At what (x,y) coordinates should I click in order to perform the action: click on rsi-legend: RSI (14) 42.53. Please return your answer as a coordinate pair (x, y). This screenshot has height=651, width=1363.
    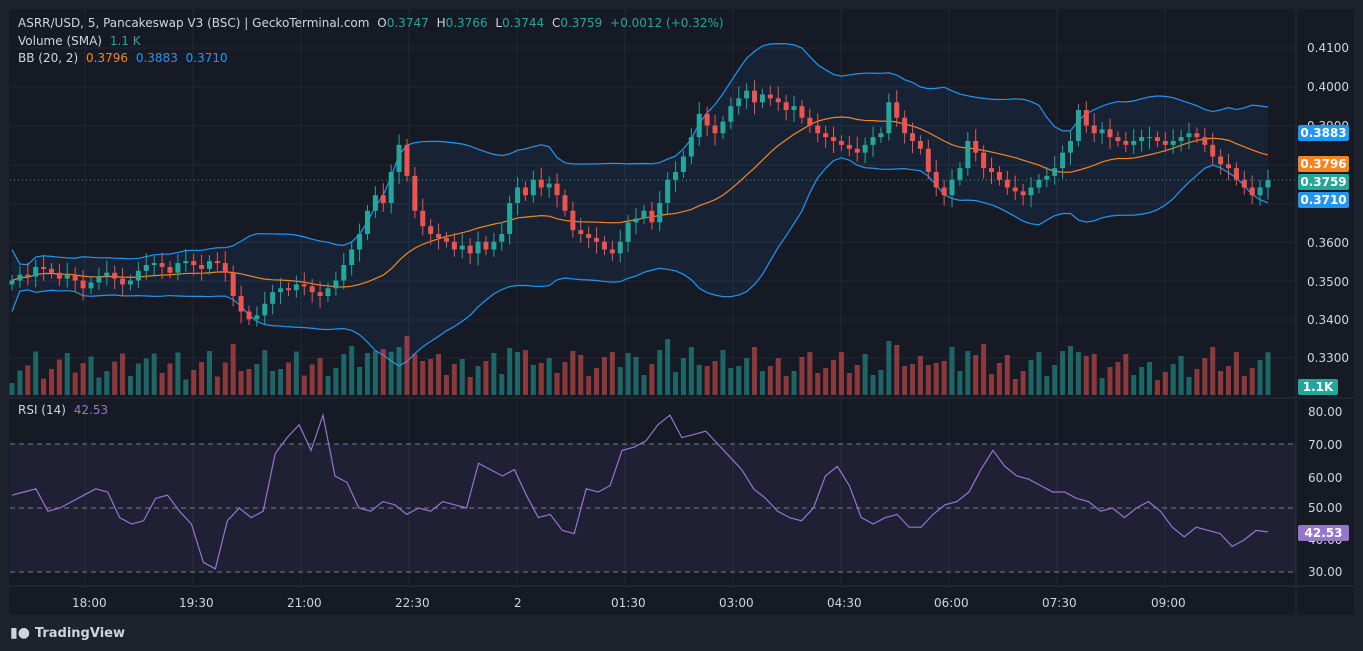
    Looking at the image, I should click on (65, 410).